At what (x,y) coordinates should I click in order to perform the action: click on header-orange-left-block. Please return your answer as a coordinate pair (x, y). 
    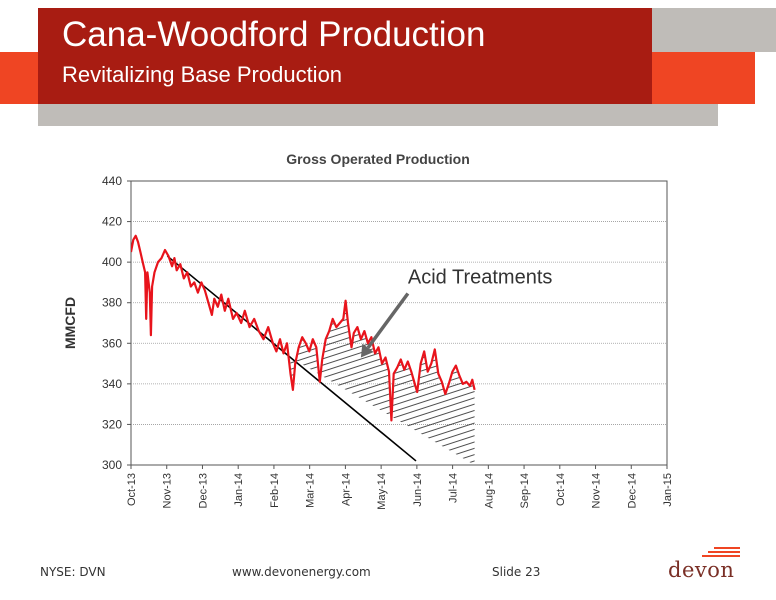
    Looking at the image, I should click on (19, 78).